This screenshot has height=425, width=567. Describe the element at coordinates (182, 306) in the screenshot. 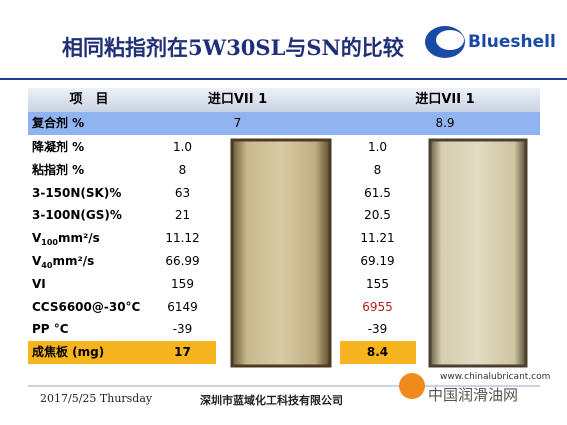

I see `cell-value: 6149` at that location.